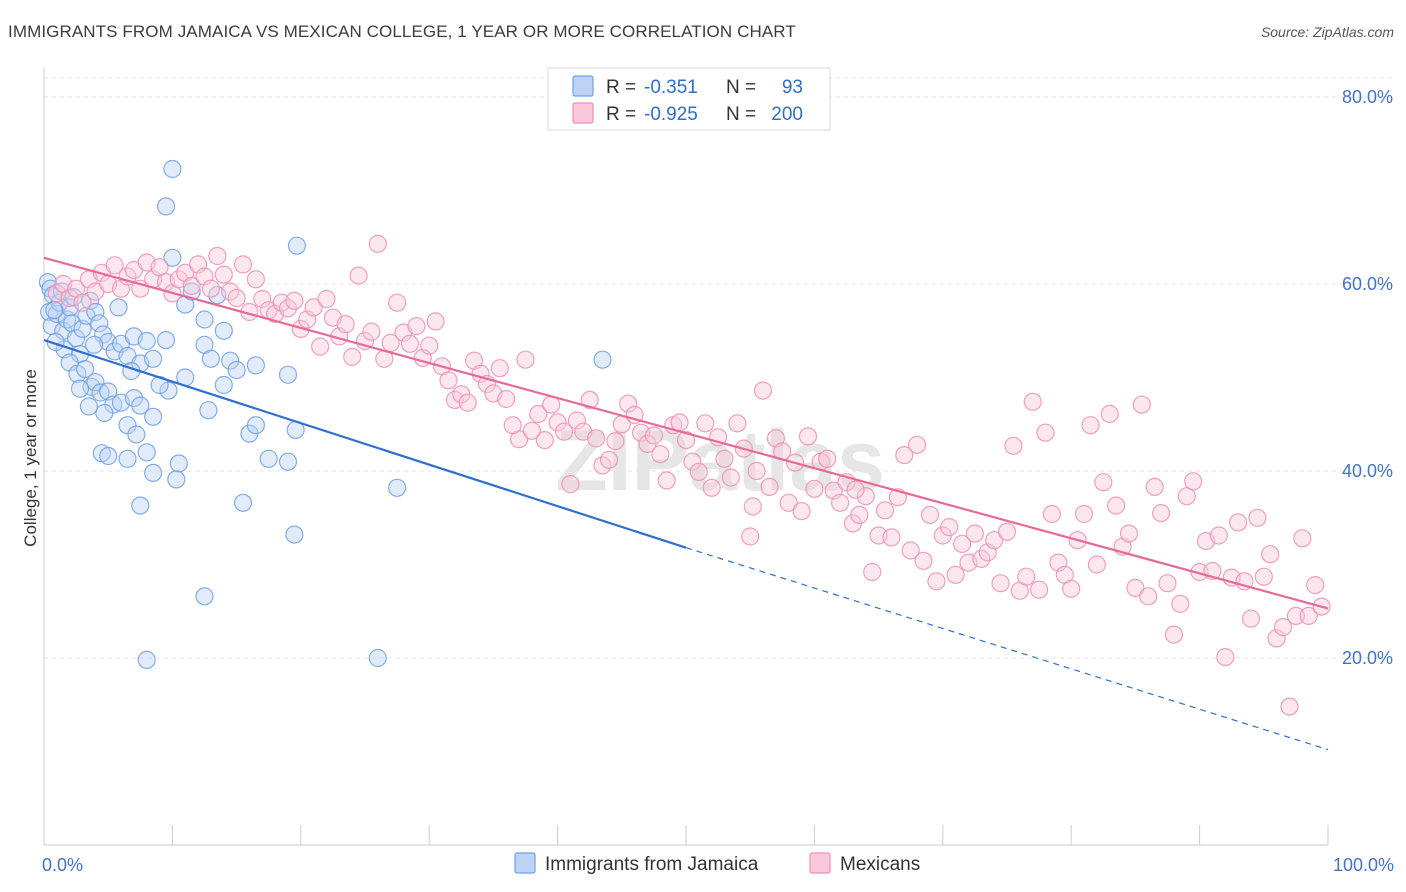 This screenshot has height=892, width=1406. Describe the element at coordinates (583, 113) in the screenshot. I see `legend-swatch-mexicans` at that location.